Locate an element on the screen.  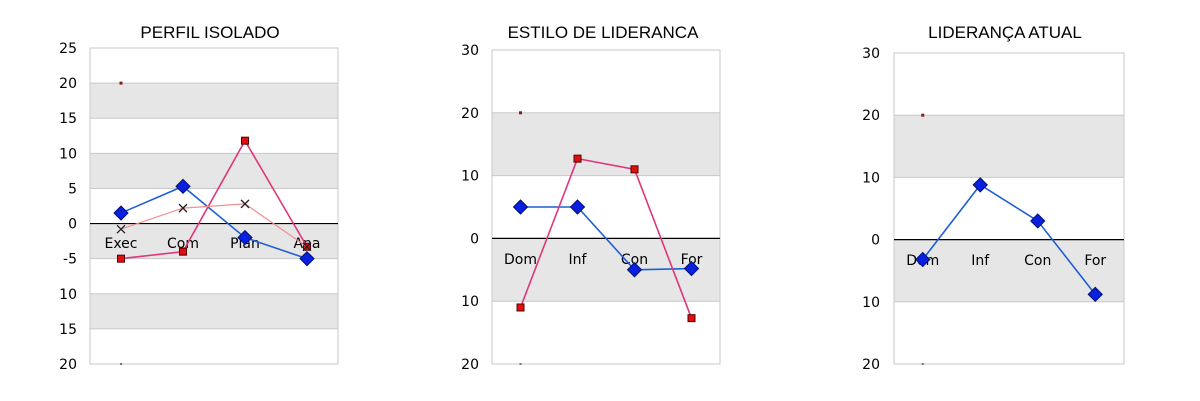
chart-title: ESTILO DE LIDERANCA is located at coordinates (603, 32).